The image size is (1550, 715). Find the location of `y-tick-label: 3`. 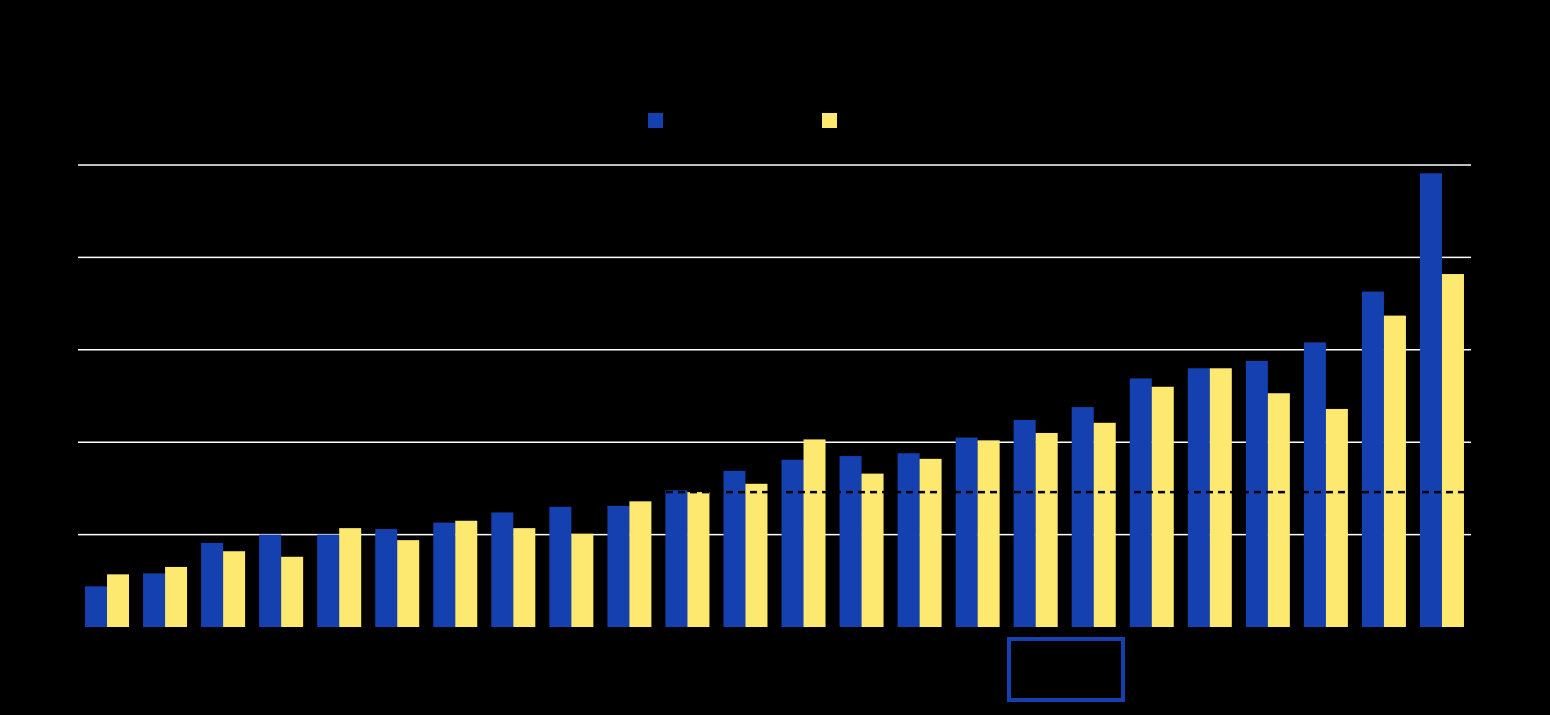

y-tick-label: 3 is located at coordinates (66, 349).